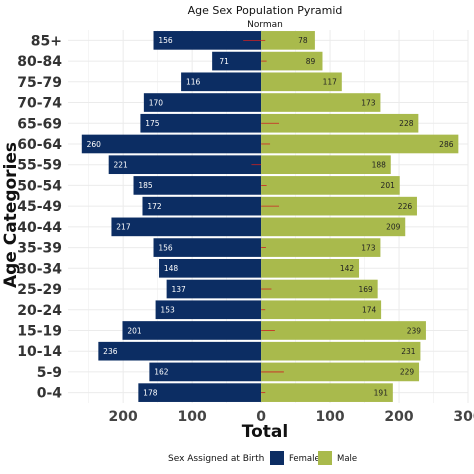 Image resolution: width=474 pixels, height=474 pixels. I want to click on y-tick-label: 25-29, so click(39, 290).